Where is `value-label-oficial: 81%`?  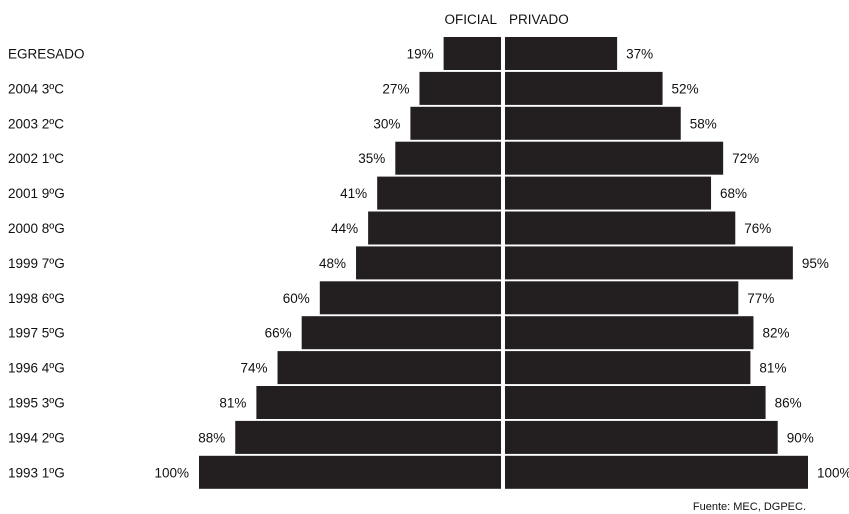
value-label-oficial: 81% is located at coordinates (232, 403).